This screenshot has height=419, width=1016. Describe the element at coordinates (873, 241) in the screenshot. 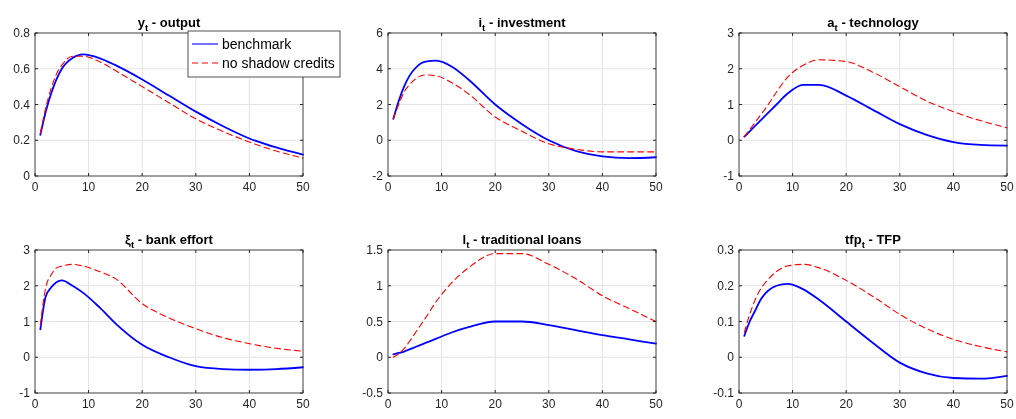

I see `chart-title: tfp$_{t}$ - TFP` at that location.